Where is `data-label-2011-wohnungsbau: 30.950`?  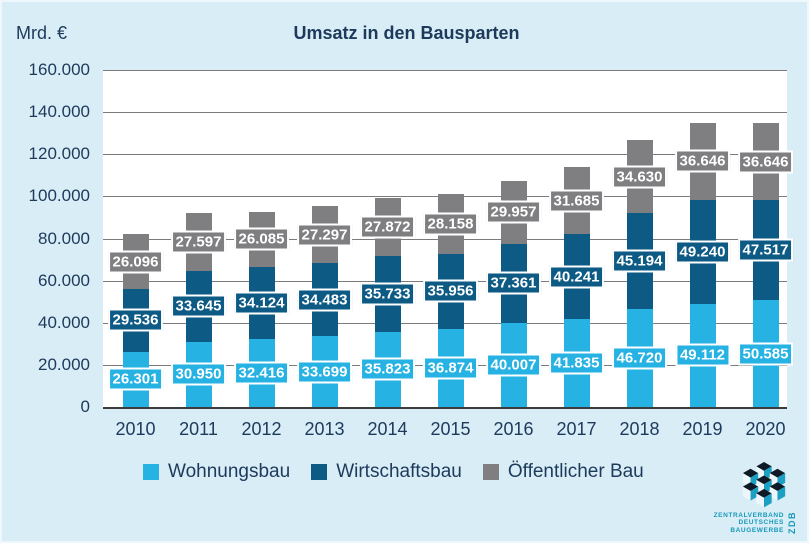 data-label-2011-wohnungsbau: 30.950 is located at coordinates (198, 374).